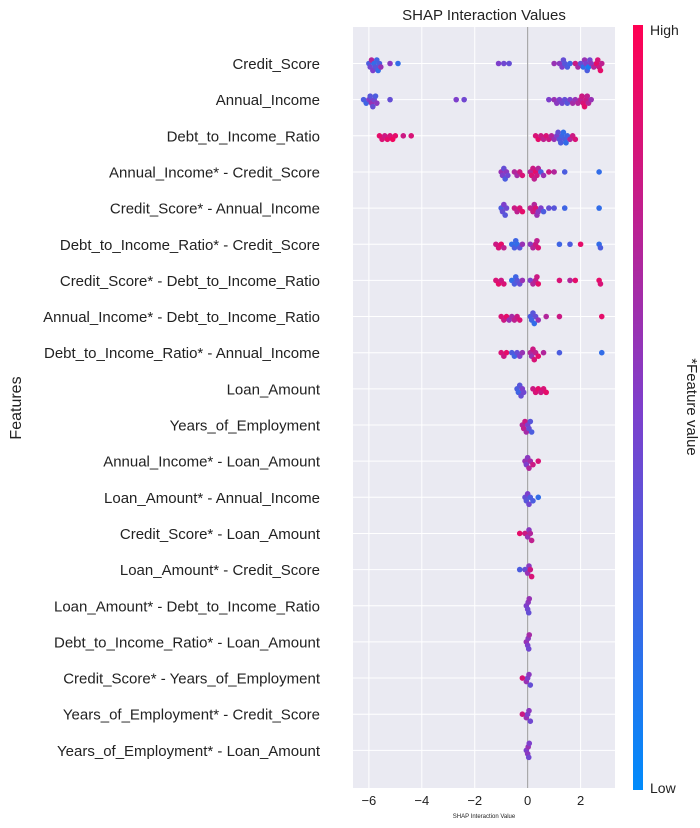 This screenshot has width=700, height=828. I want to click on feature-label: Loan_Amount, so click(274, 389).